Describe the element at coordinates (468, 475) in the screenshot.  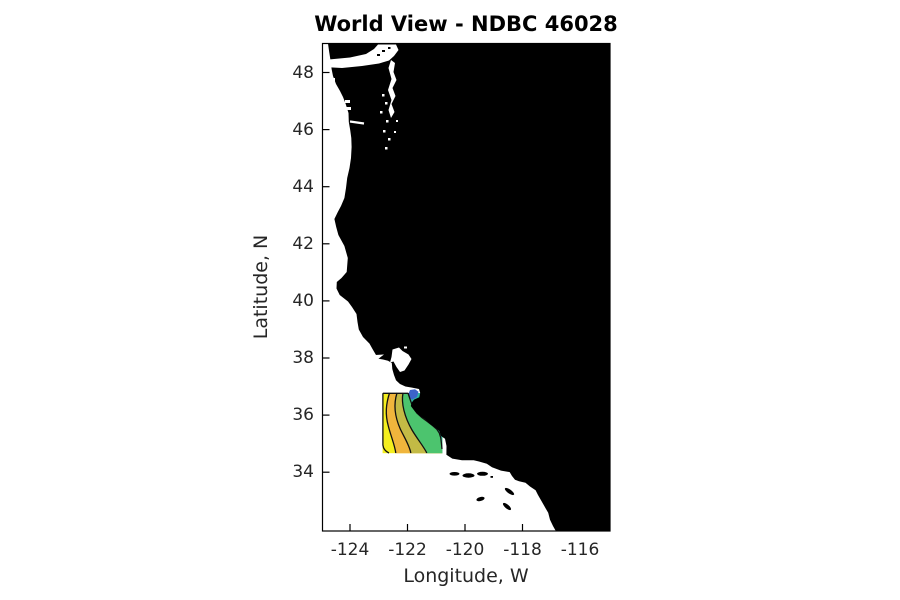
I see `island-santa-rosa` at that location.